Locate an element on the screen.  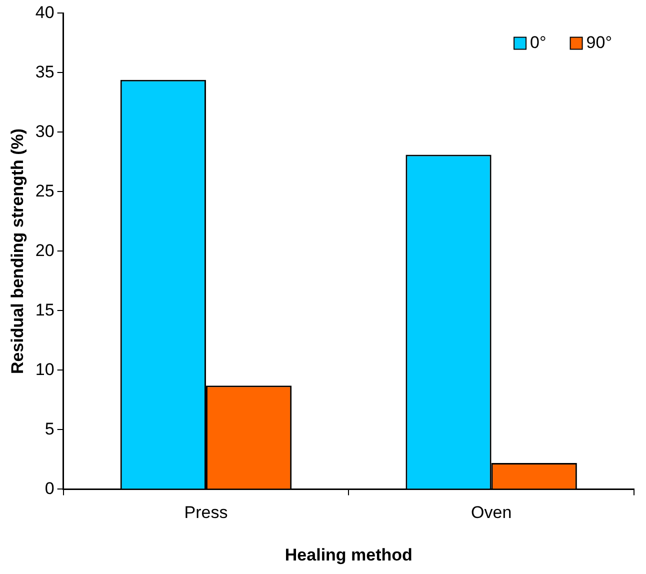
y-tick-label: 35 is located at coordinates (44, 72).